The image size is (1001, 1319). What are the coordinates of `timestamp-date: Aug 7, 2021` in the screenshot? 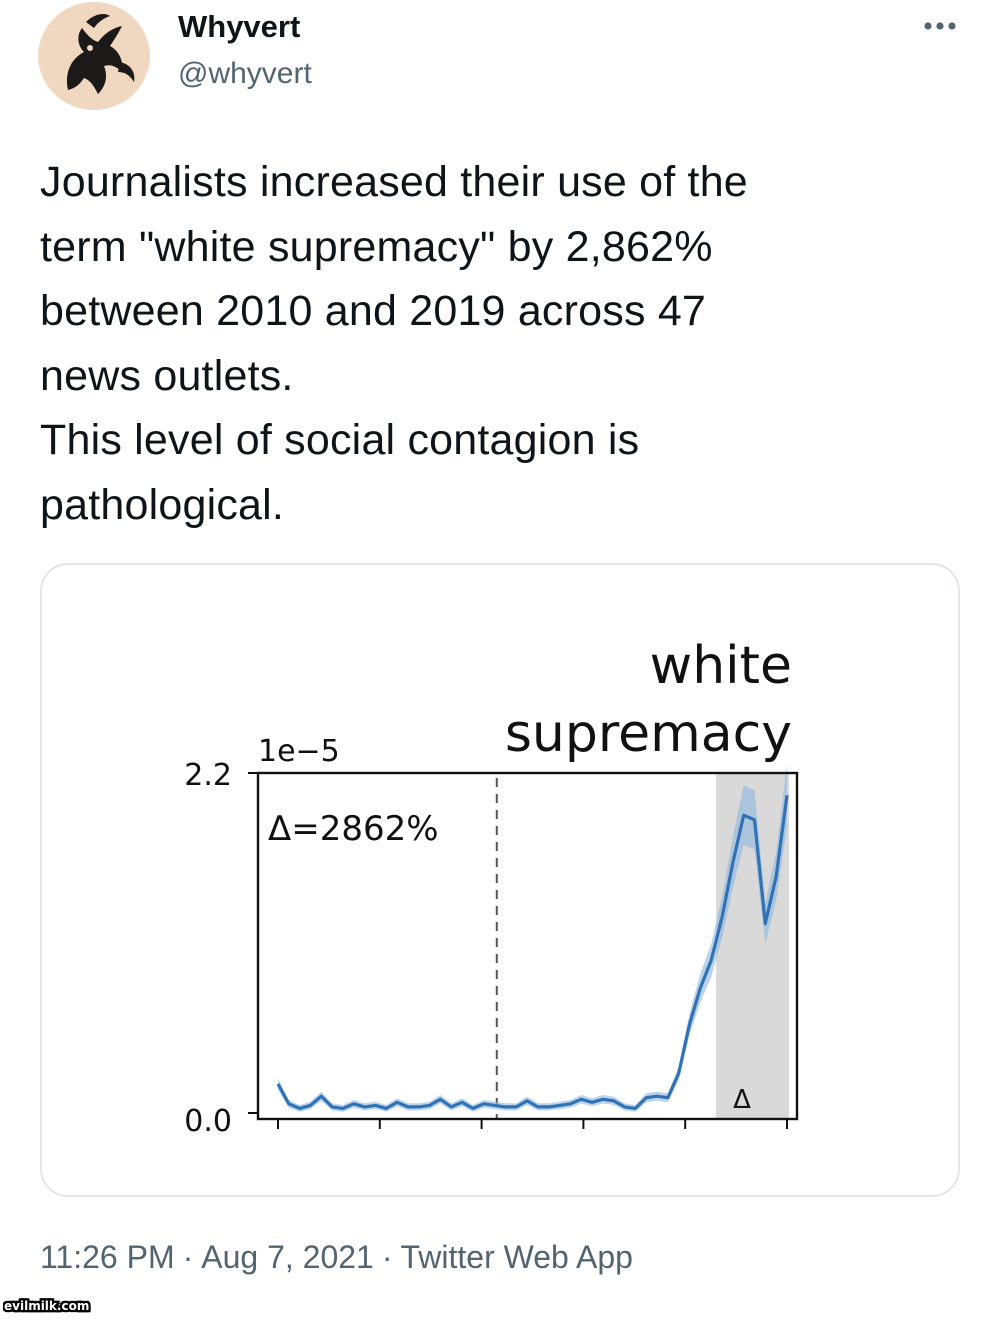 It's located at (287, 1257).